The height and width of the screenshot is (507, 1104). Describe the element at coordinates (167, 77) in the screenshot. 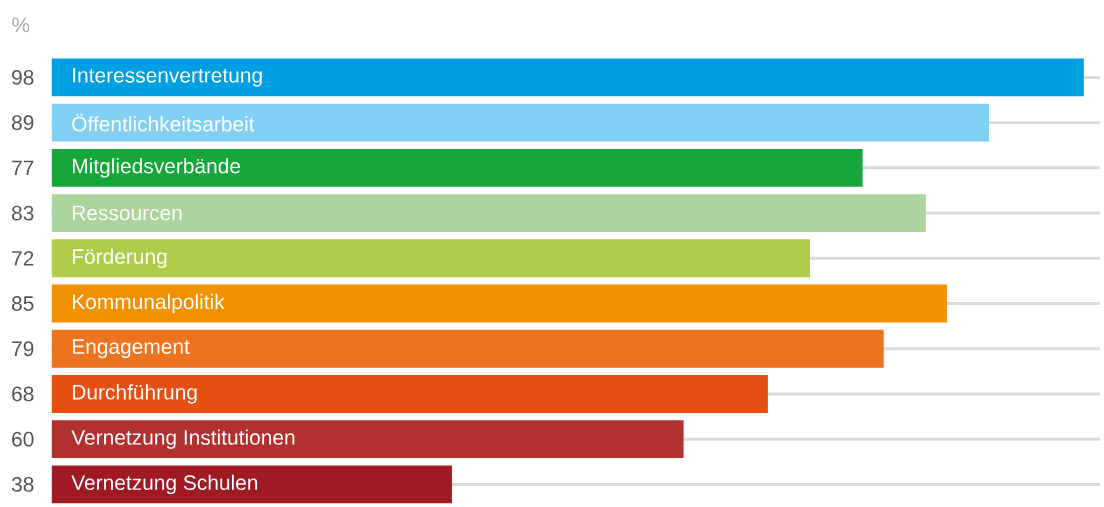

I see `y-tick-label: Interessenvertretung` at that location.